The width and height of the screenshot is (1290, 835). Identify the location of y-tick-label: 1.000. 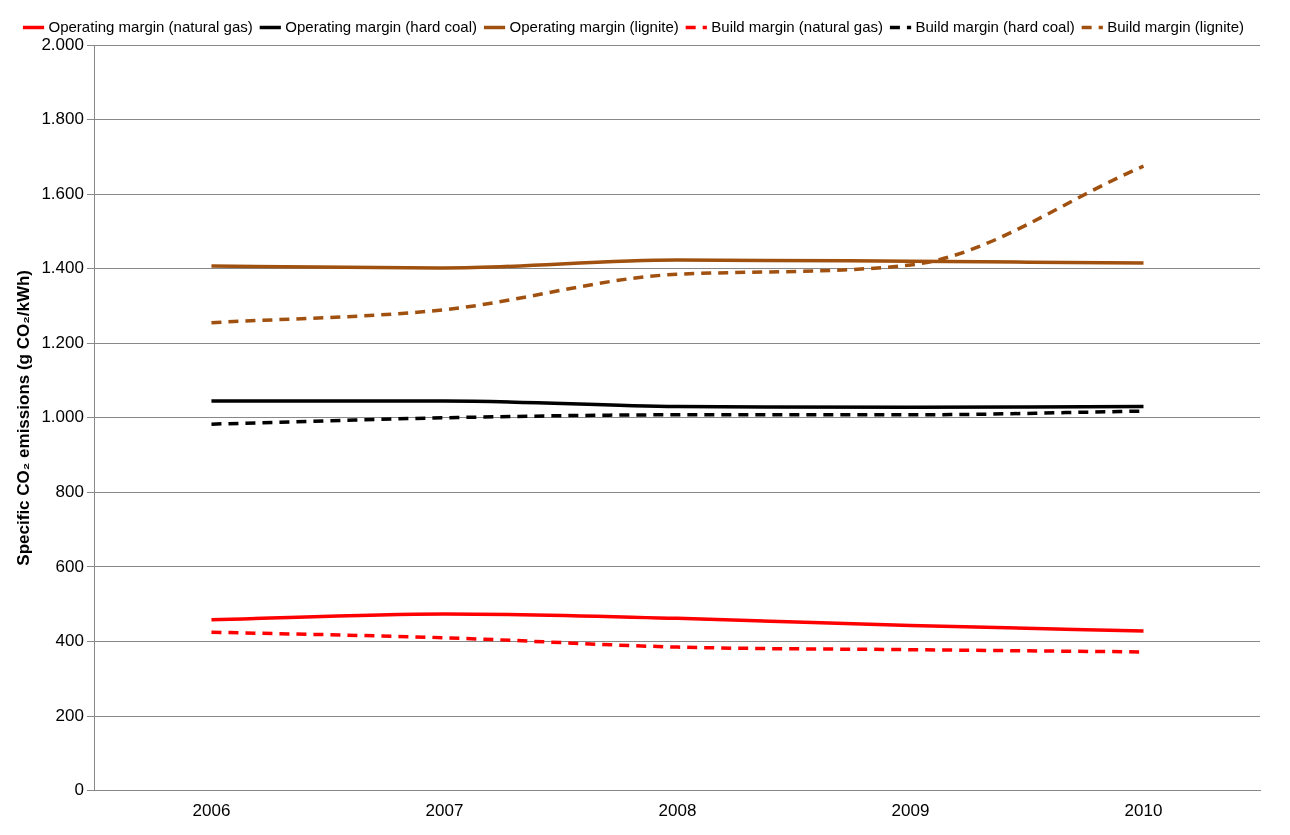
(62, 417).